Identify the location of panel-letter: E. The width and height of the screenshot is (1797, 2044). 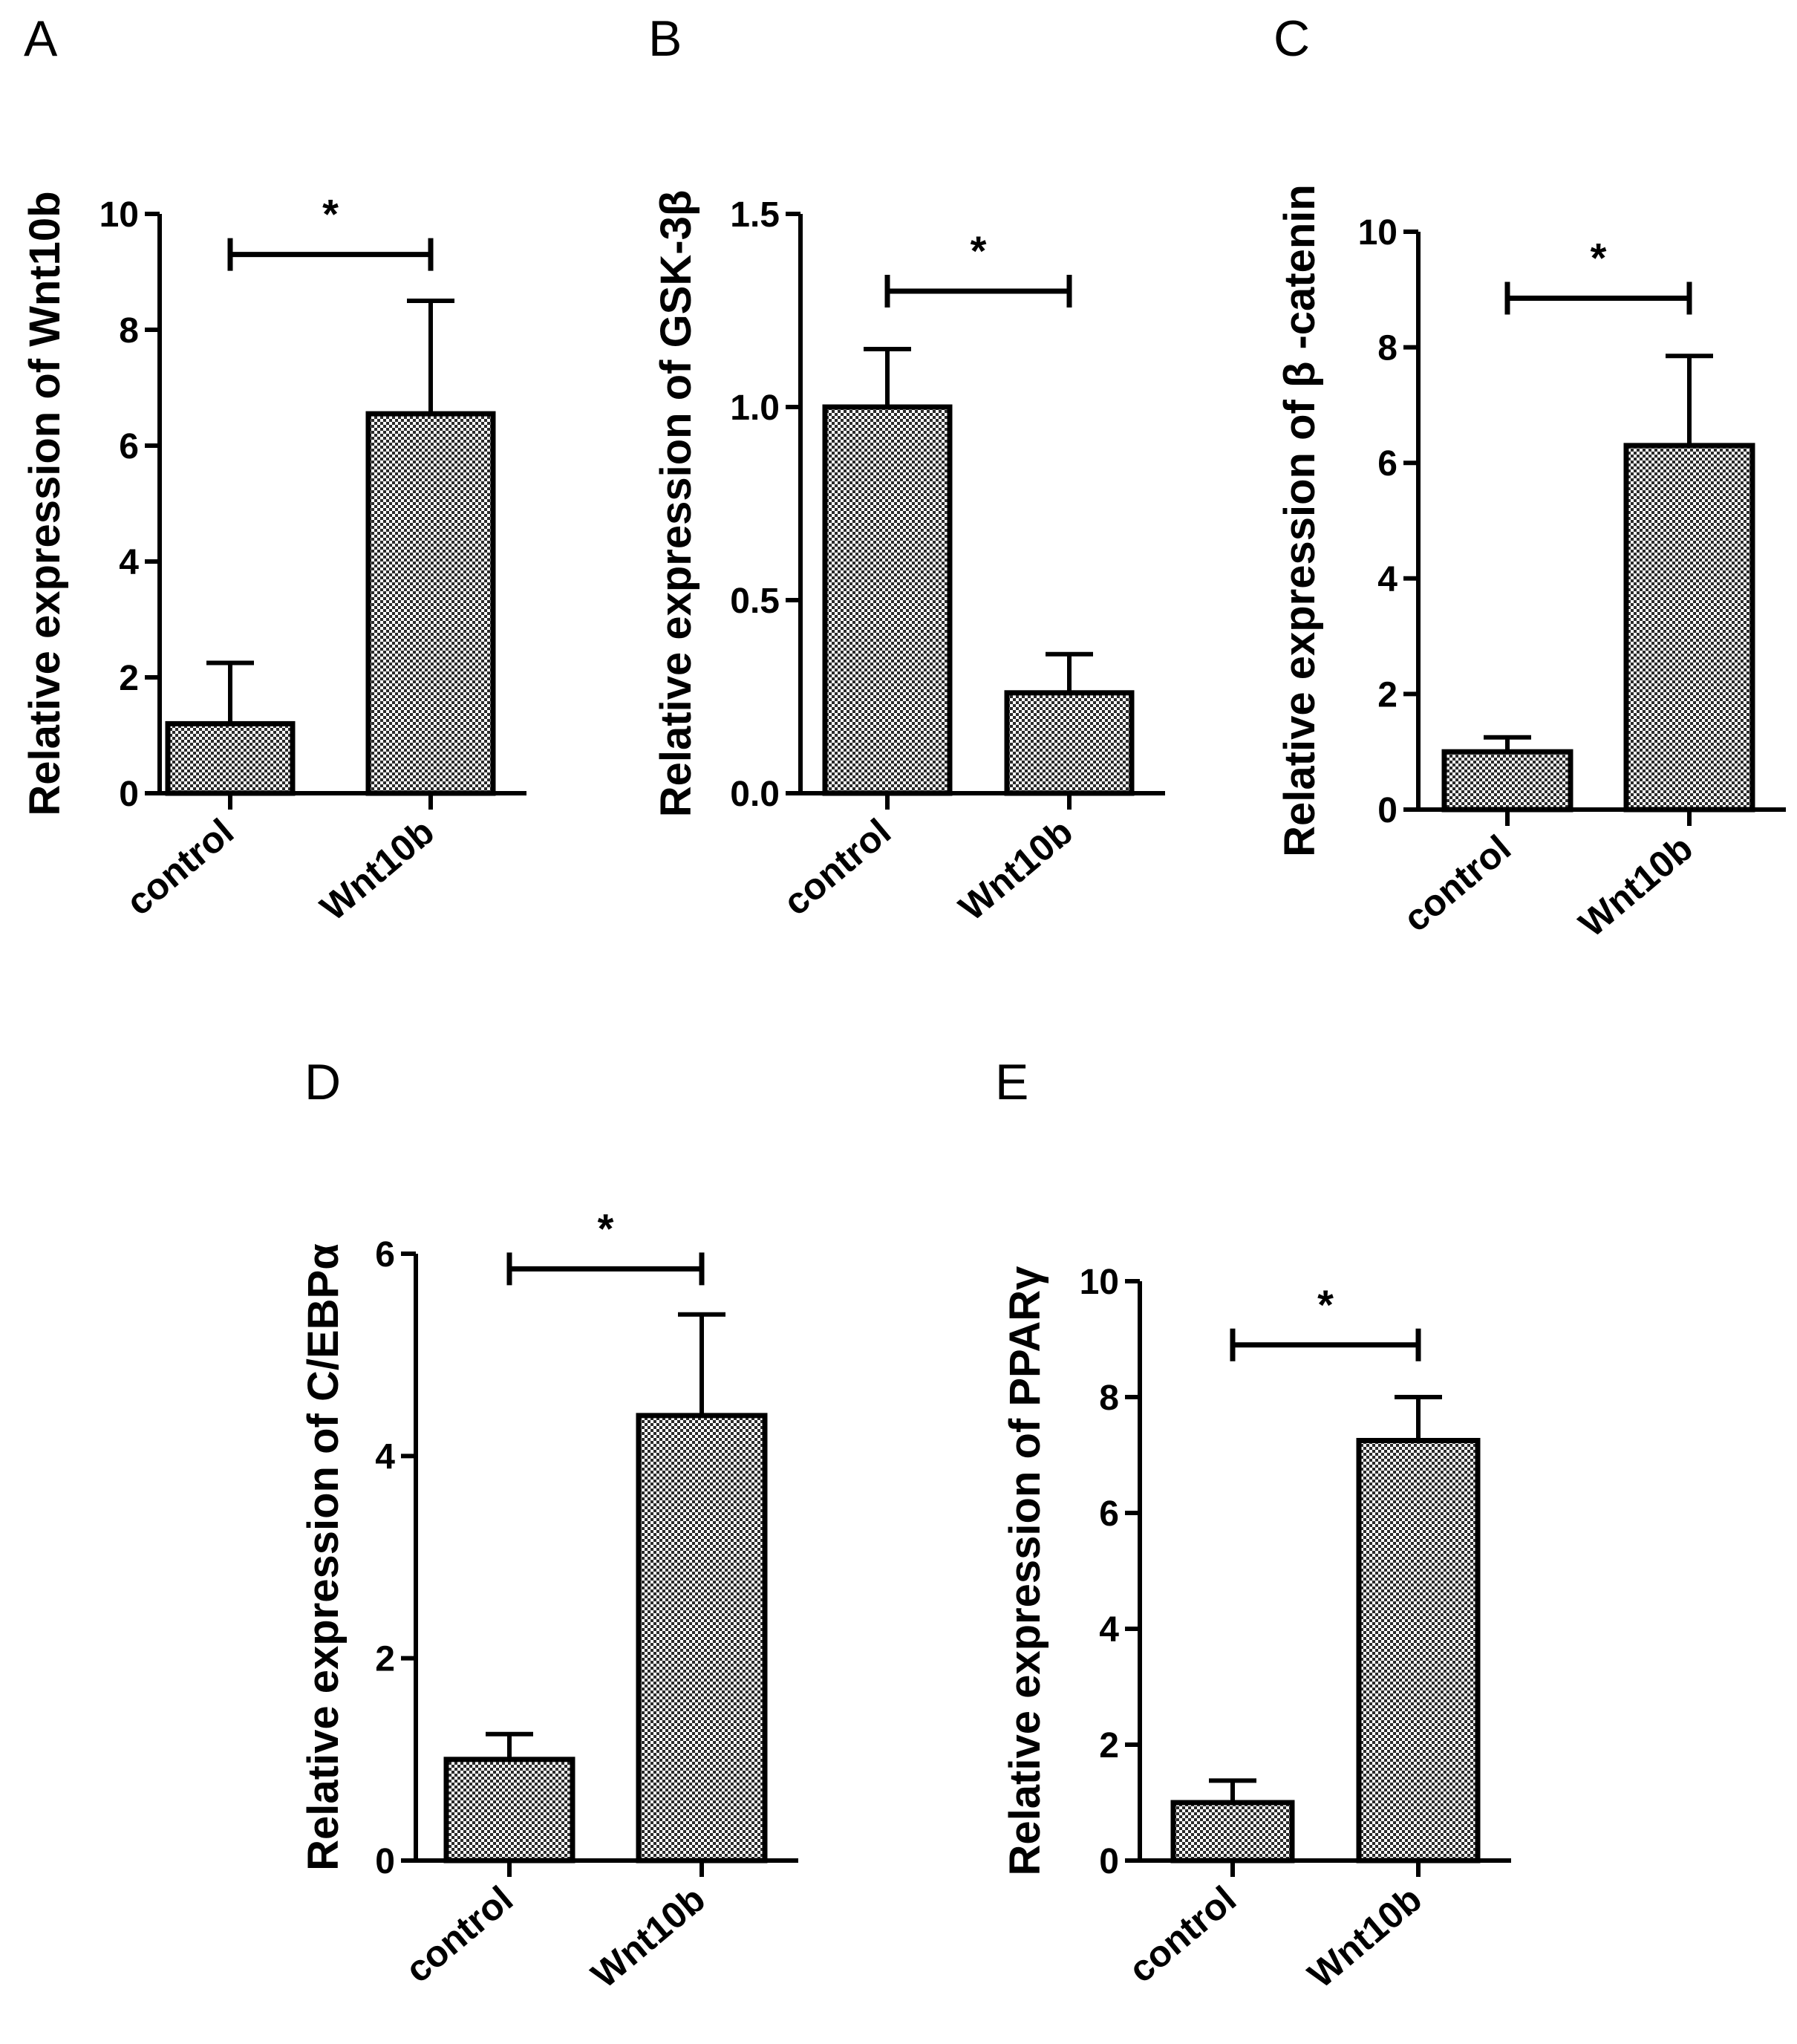
(1011, 1082).